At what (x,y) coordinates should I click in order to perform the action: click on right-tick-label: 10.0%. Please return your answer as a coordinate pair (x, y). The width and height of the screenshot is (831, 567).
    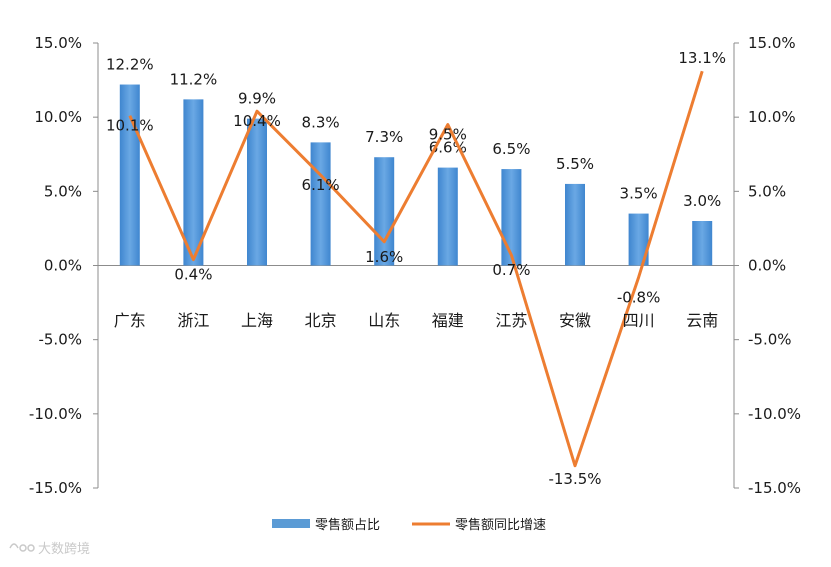
    Looking at the image, I should click on (772, 117).